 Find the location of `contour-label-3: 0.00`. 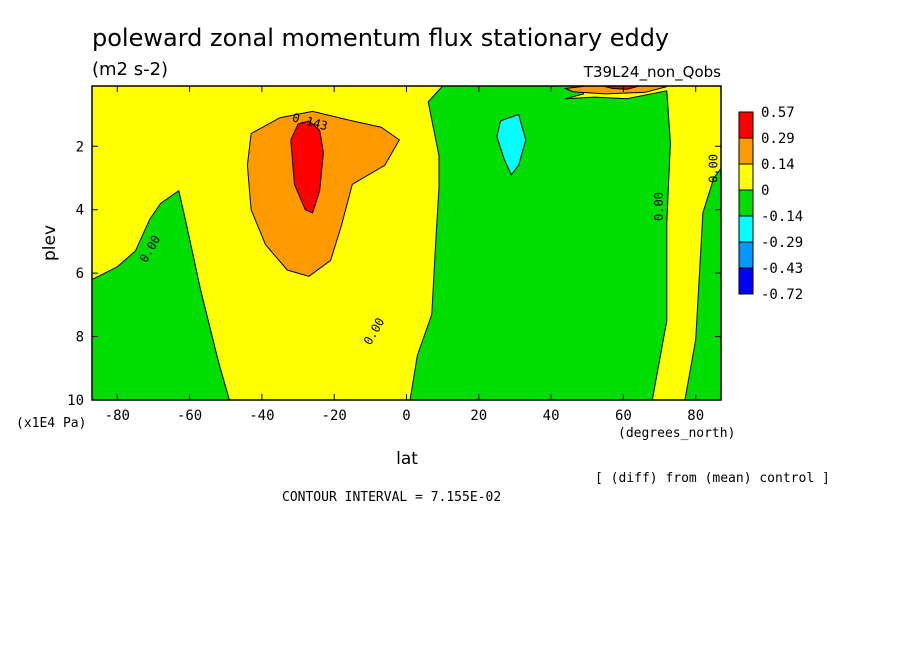

contour-label-3: 0.00 is located at coordinates (659, 206).